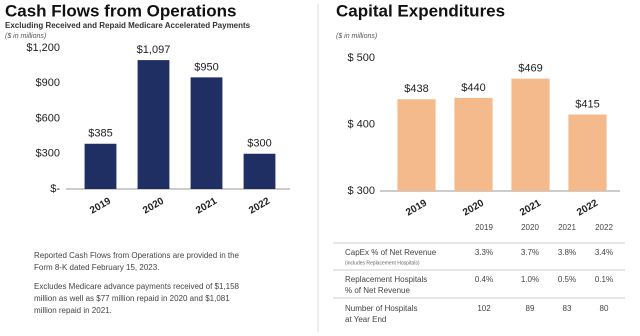 The height and width of the screenshot is (336, 640). I want to click on table-header: 2021, so click(567, 227).